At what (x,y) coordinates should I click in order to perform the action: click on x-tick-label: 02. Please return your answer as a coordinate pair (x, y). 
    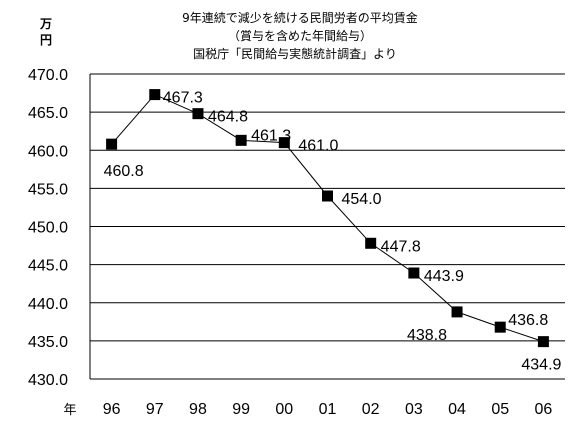
    Looking at the image, I should click on (371, 409).